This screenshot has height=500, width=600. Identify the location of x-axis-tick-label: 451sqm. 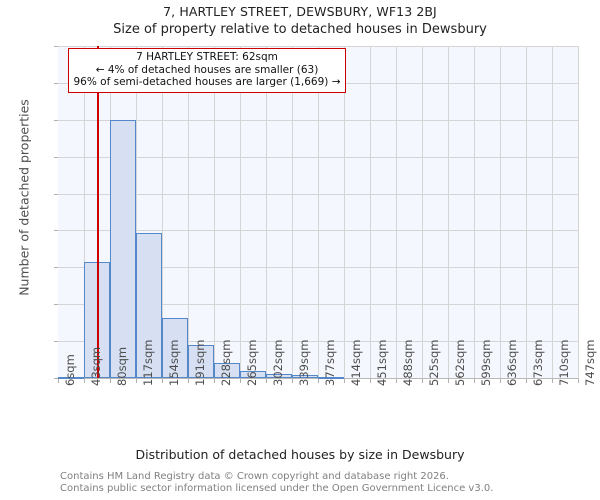
(382, 362).